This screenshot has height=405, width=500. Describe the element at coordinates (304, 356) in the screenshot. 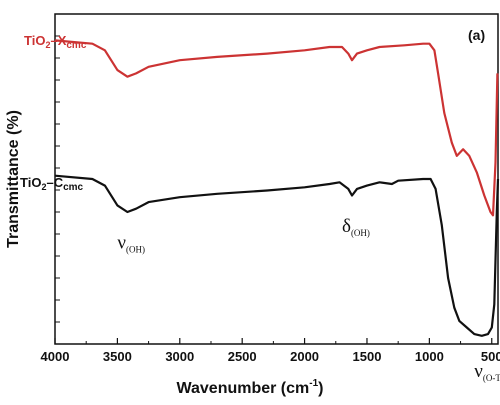

I see `x-tick-label-2000: 2000` at that location.